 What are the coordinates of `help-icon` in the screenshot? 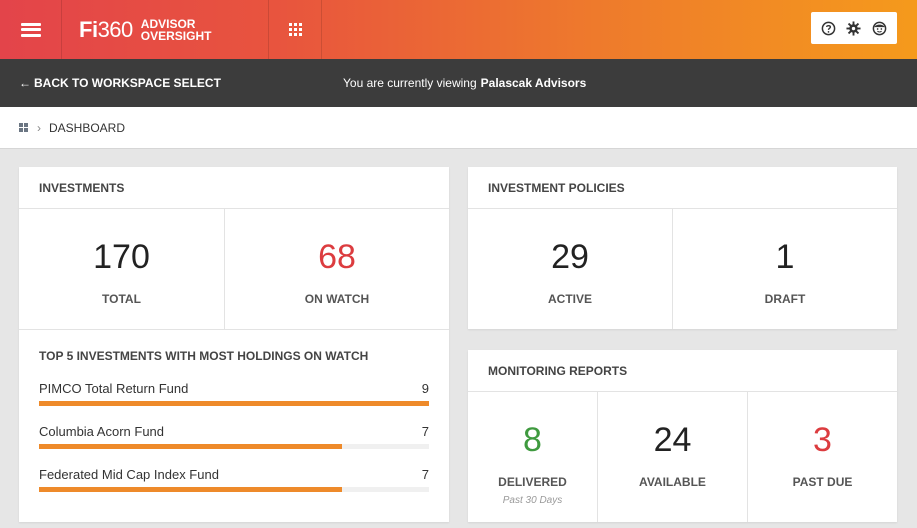 It's located at (829, 28).